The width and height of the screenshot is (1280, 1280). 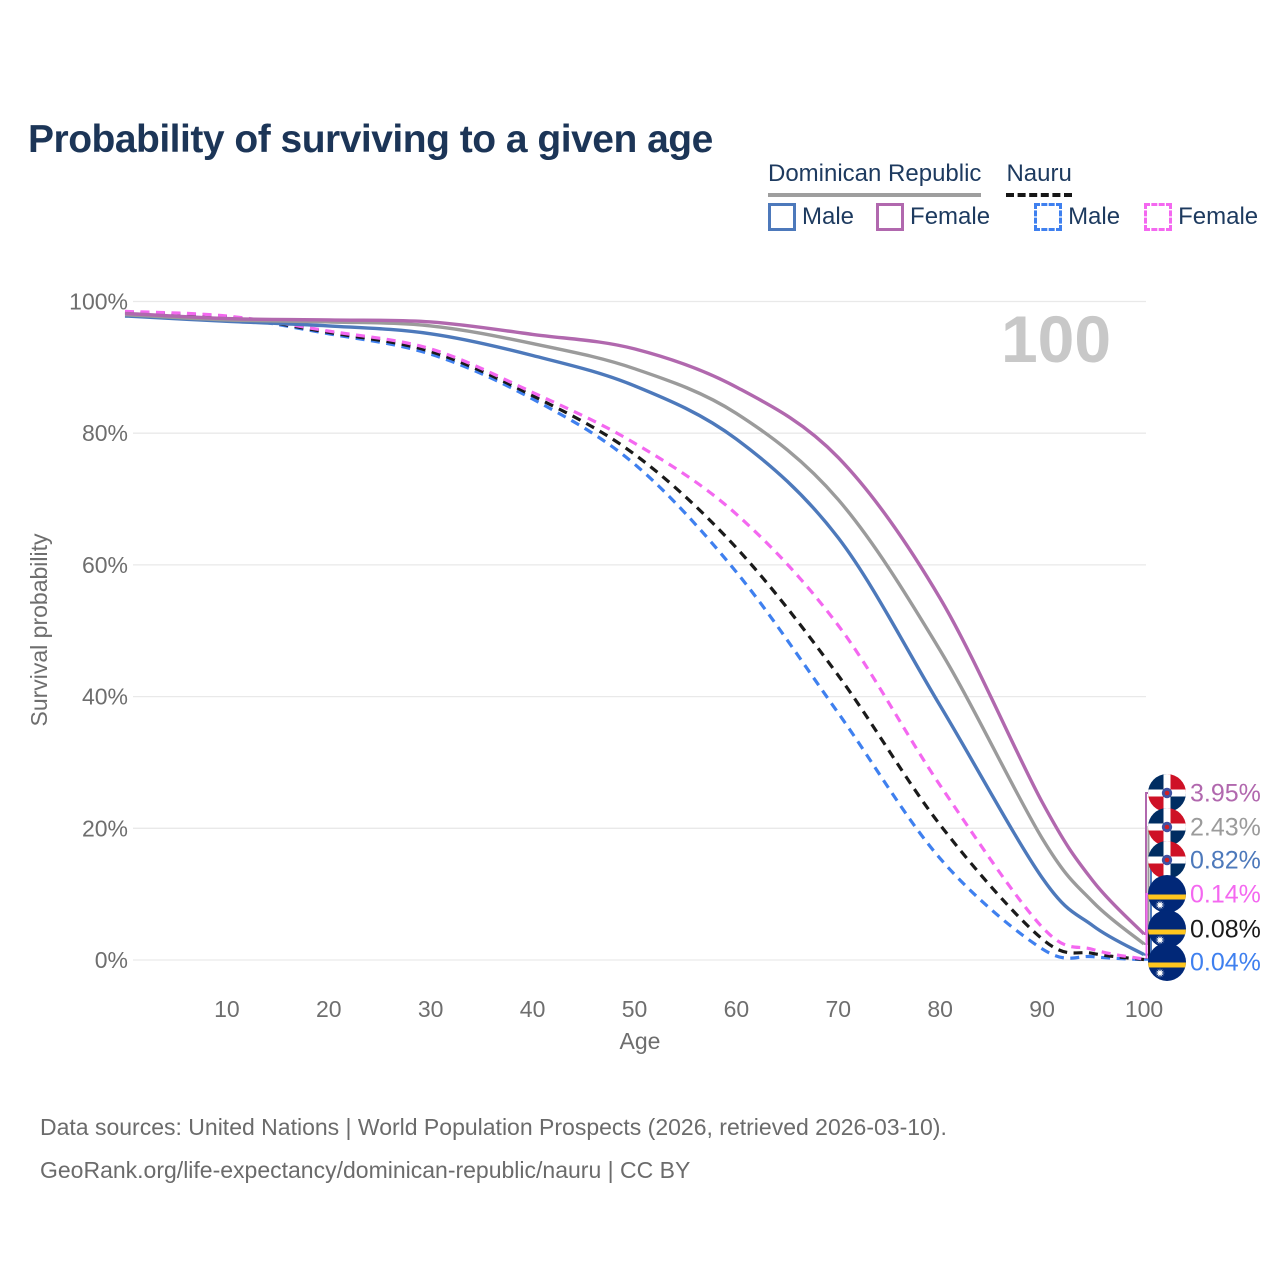 I want to click on x-tick-label: 30, so click(x=431, y=1009).